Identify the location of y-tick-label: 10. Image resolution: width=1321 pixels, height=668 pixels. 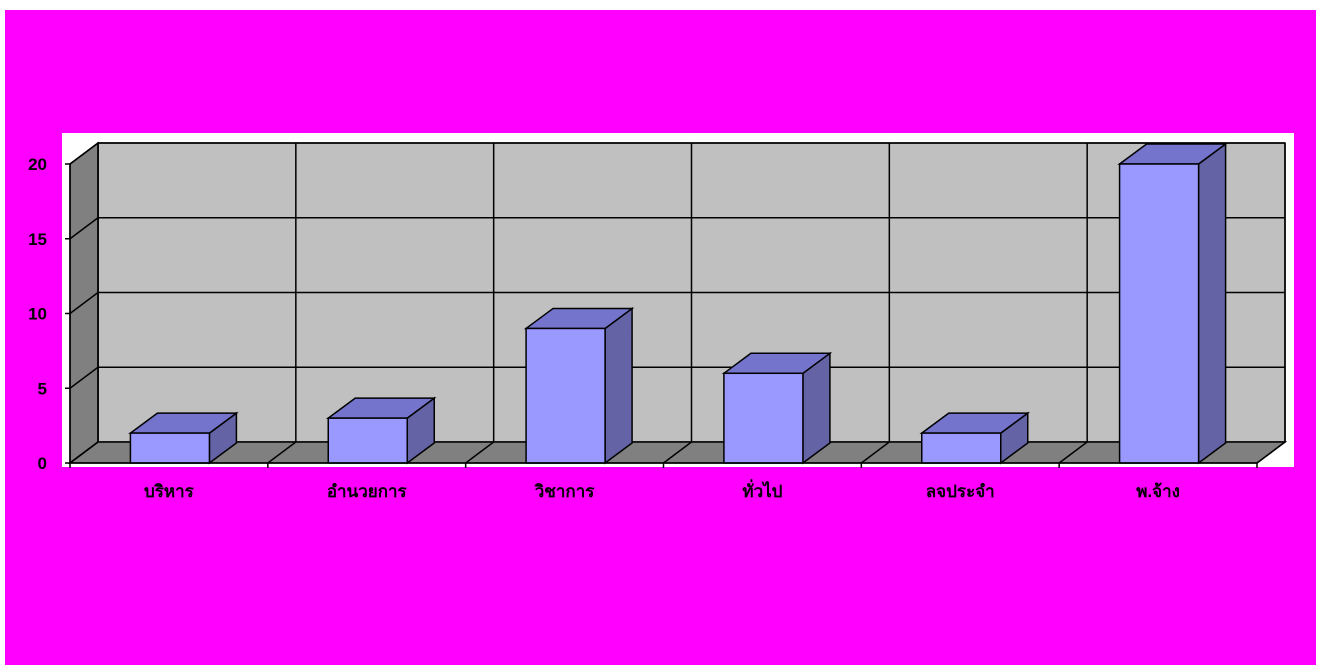
(37, 314).